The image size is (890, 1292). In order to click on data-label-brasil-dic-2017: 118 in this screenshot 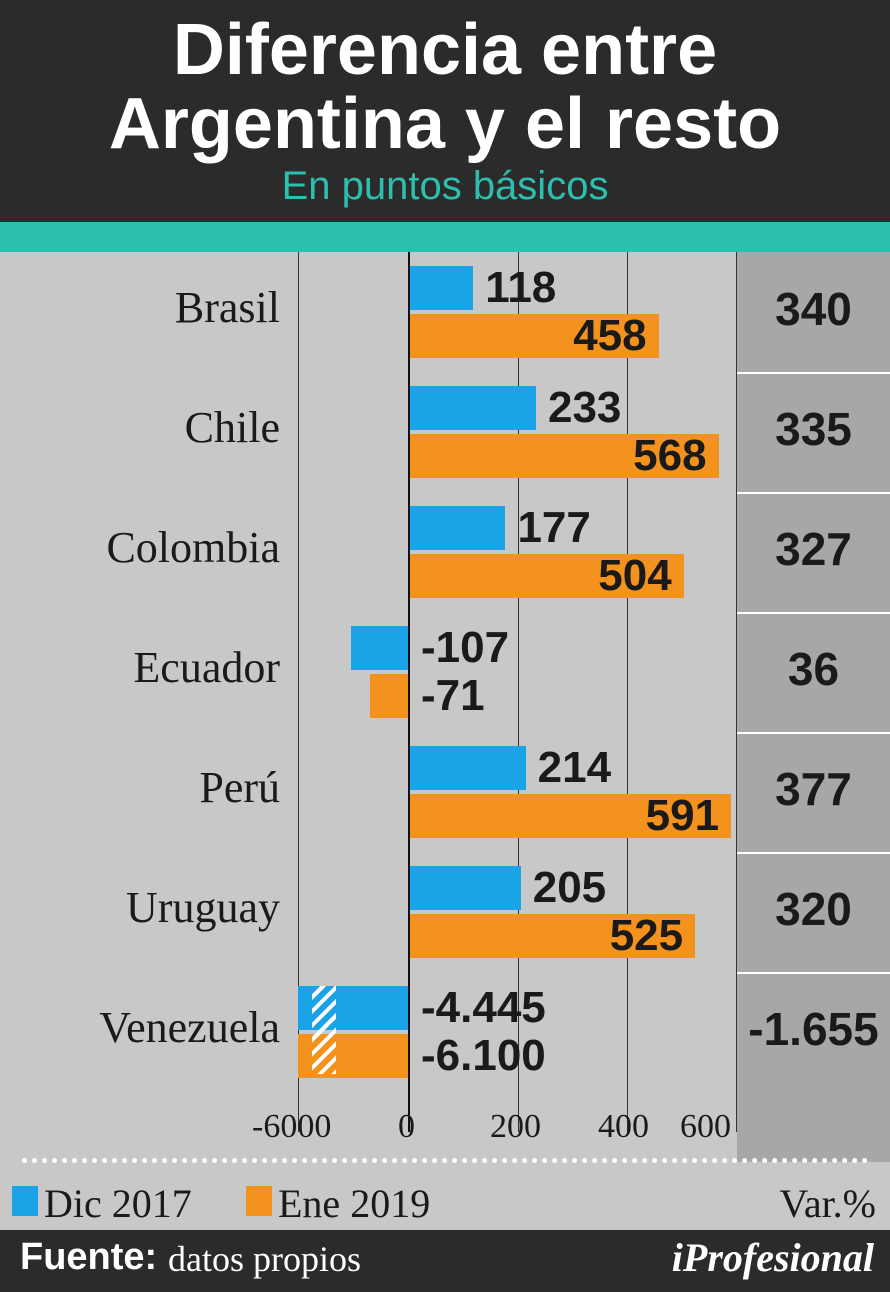, I will do `click(521, 287)`.